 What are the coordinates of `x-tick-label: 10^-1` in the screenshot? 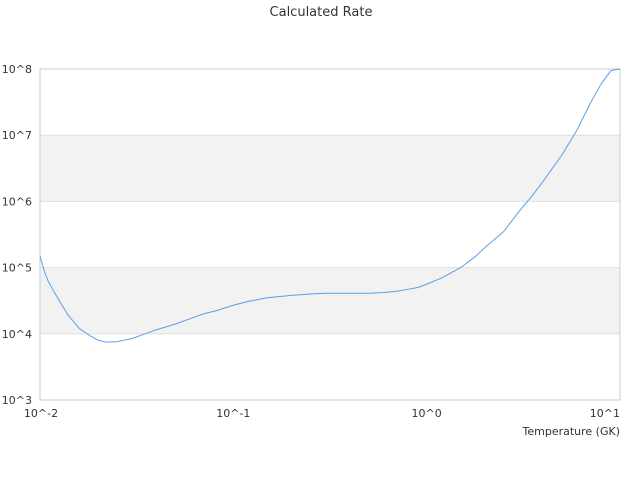 It's located at (233, 413).